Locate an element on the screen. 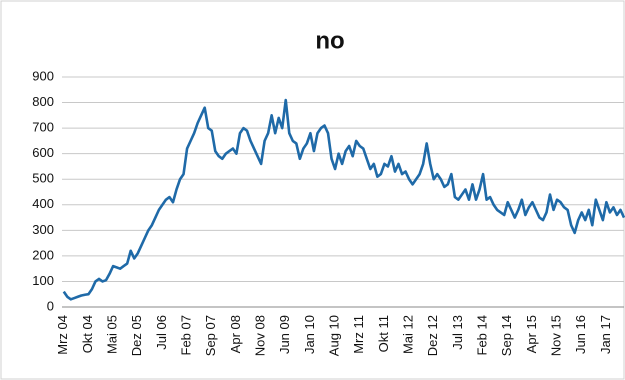  x-tick-label: Mrz 04 is located at coordinates (62, 335).